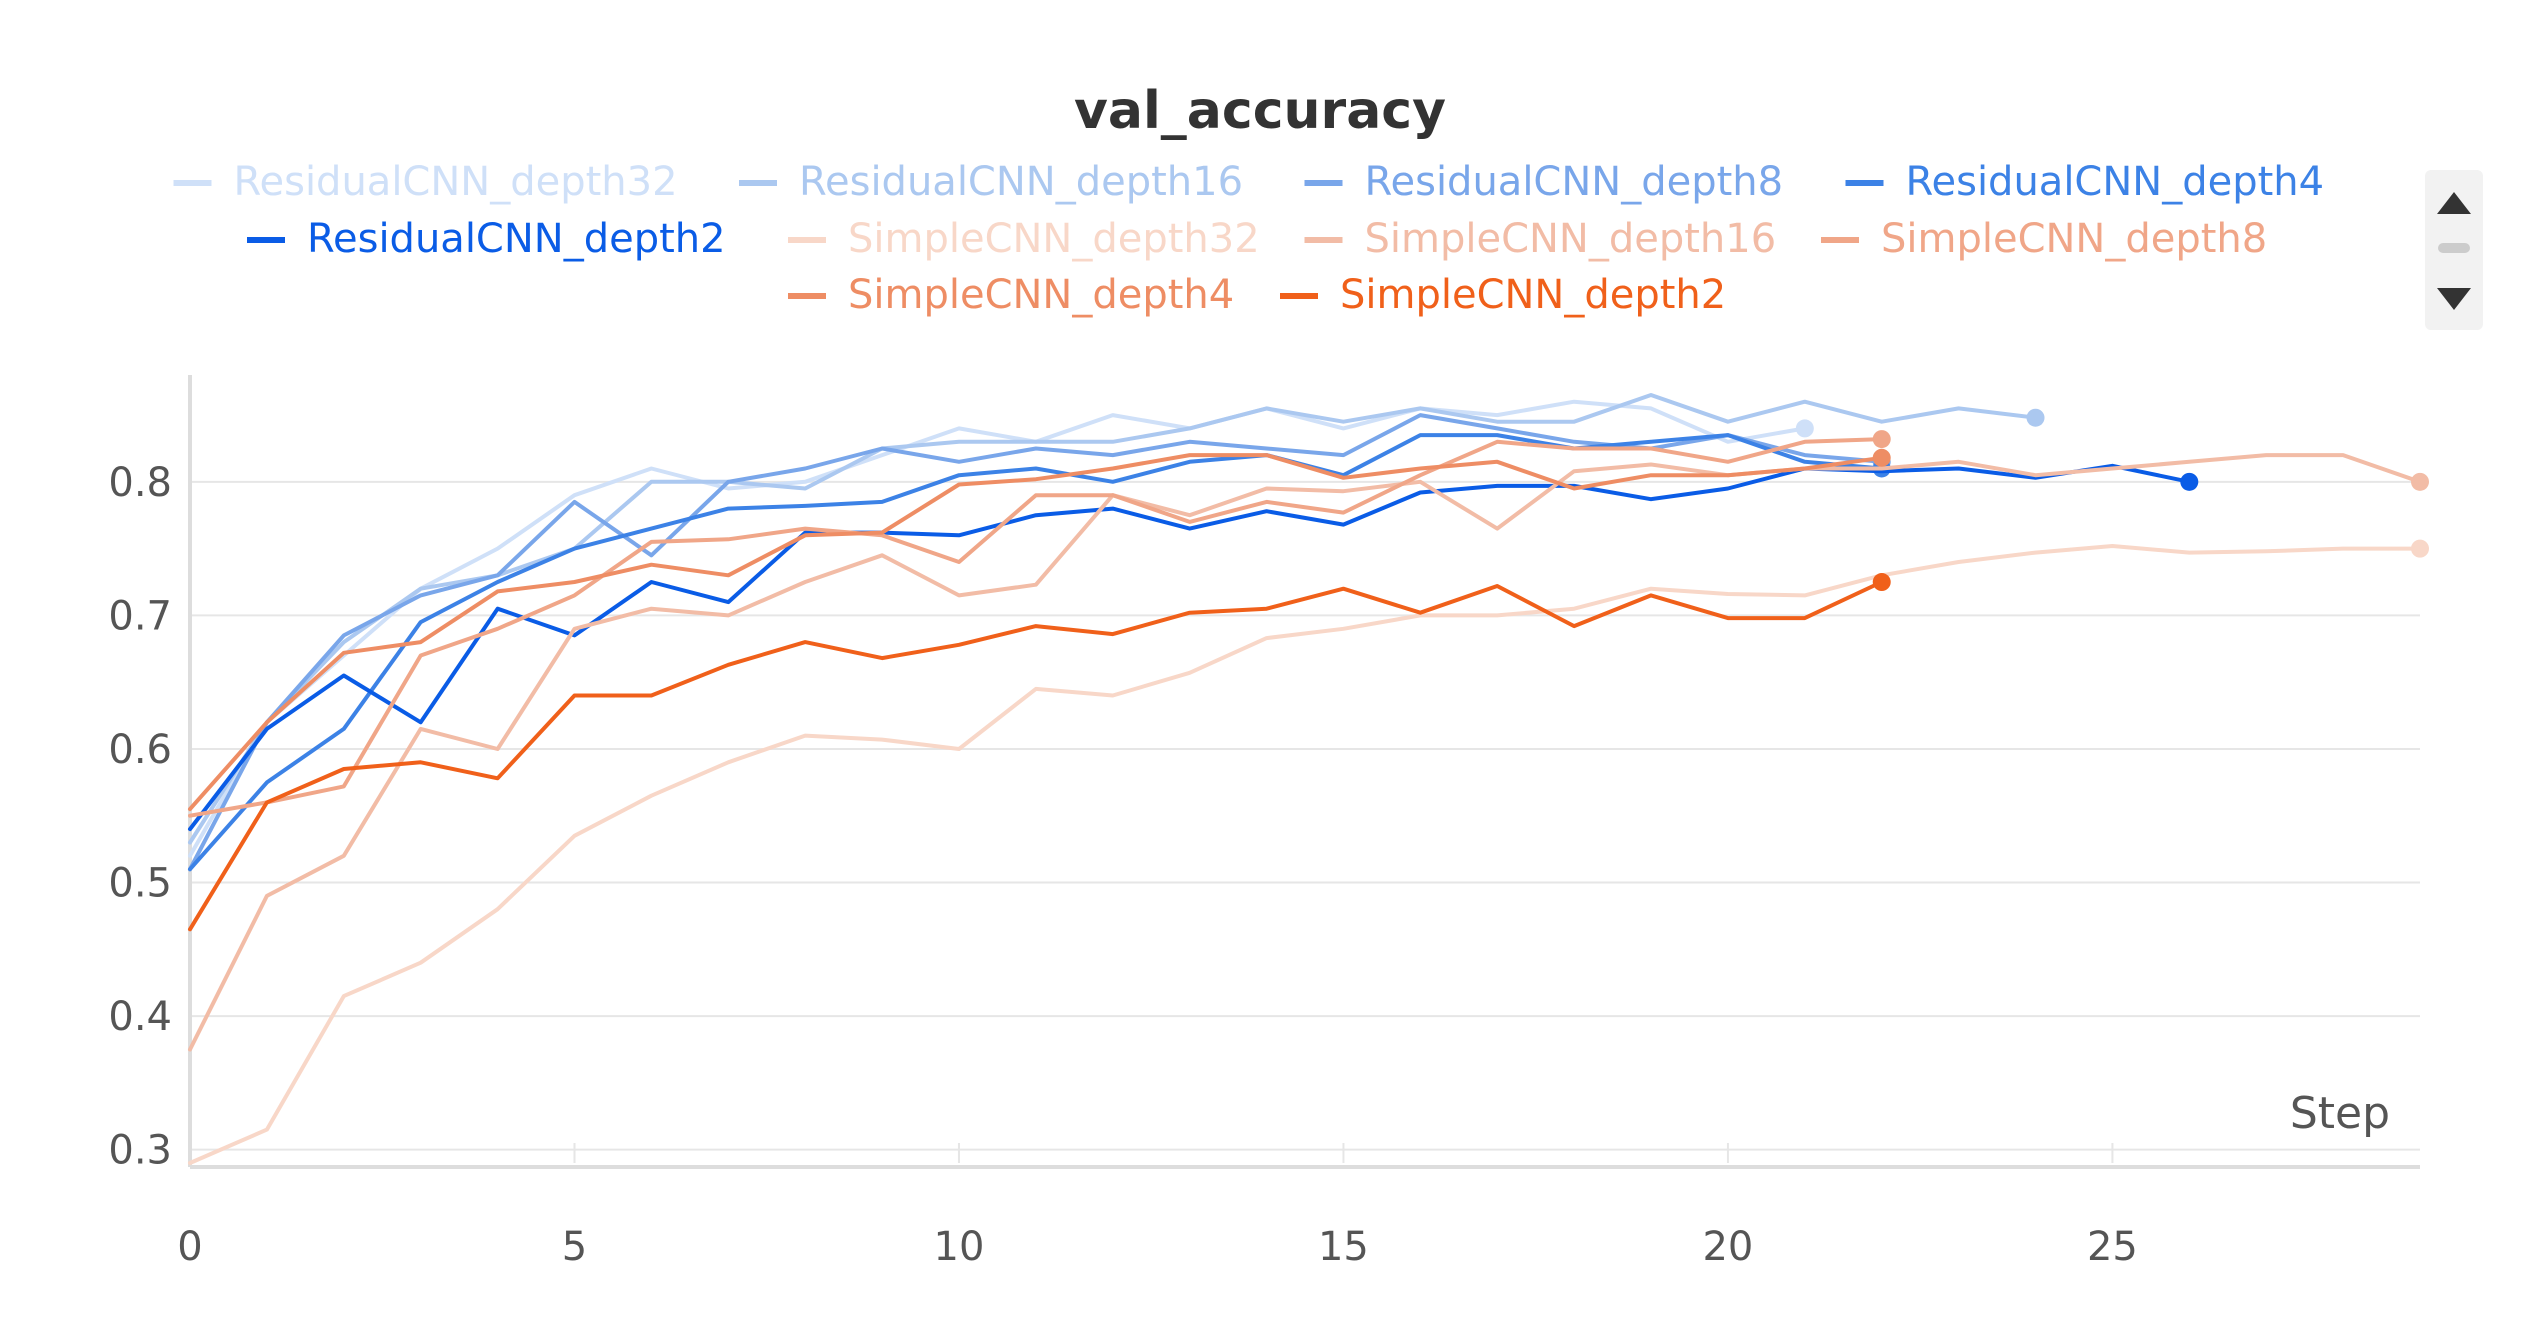 Image resolution: width=2528 pixels, height=1328 pixels. Describe the element at coordinates (1260, 111) in the screenshot. I see `chart-title: val_accuracy` at that location.